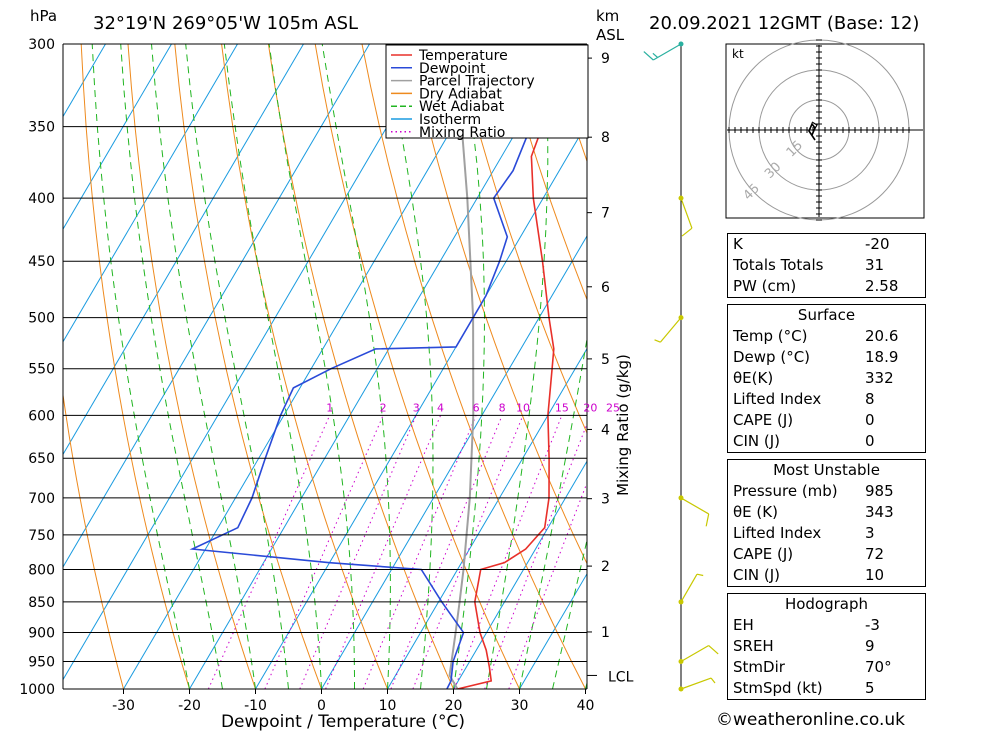 The width and height of the screenshot is (1000, 733). What do you see at coordinates (41, 603) in the screenshot?
I see `pressure-tick-label: 850` at bounding box center [41, 603].